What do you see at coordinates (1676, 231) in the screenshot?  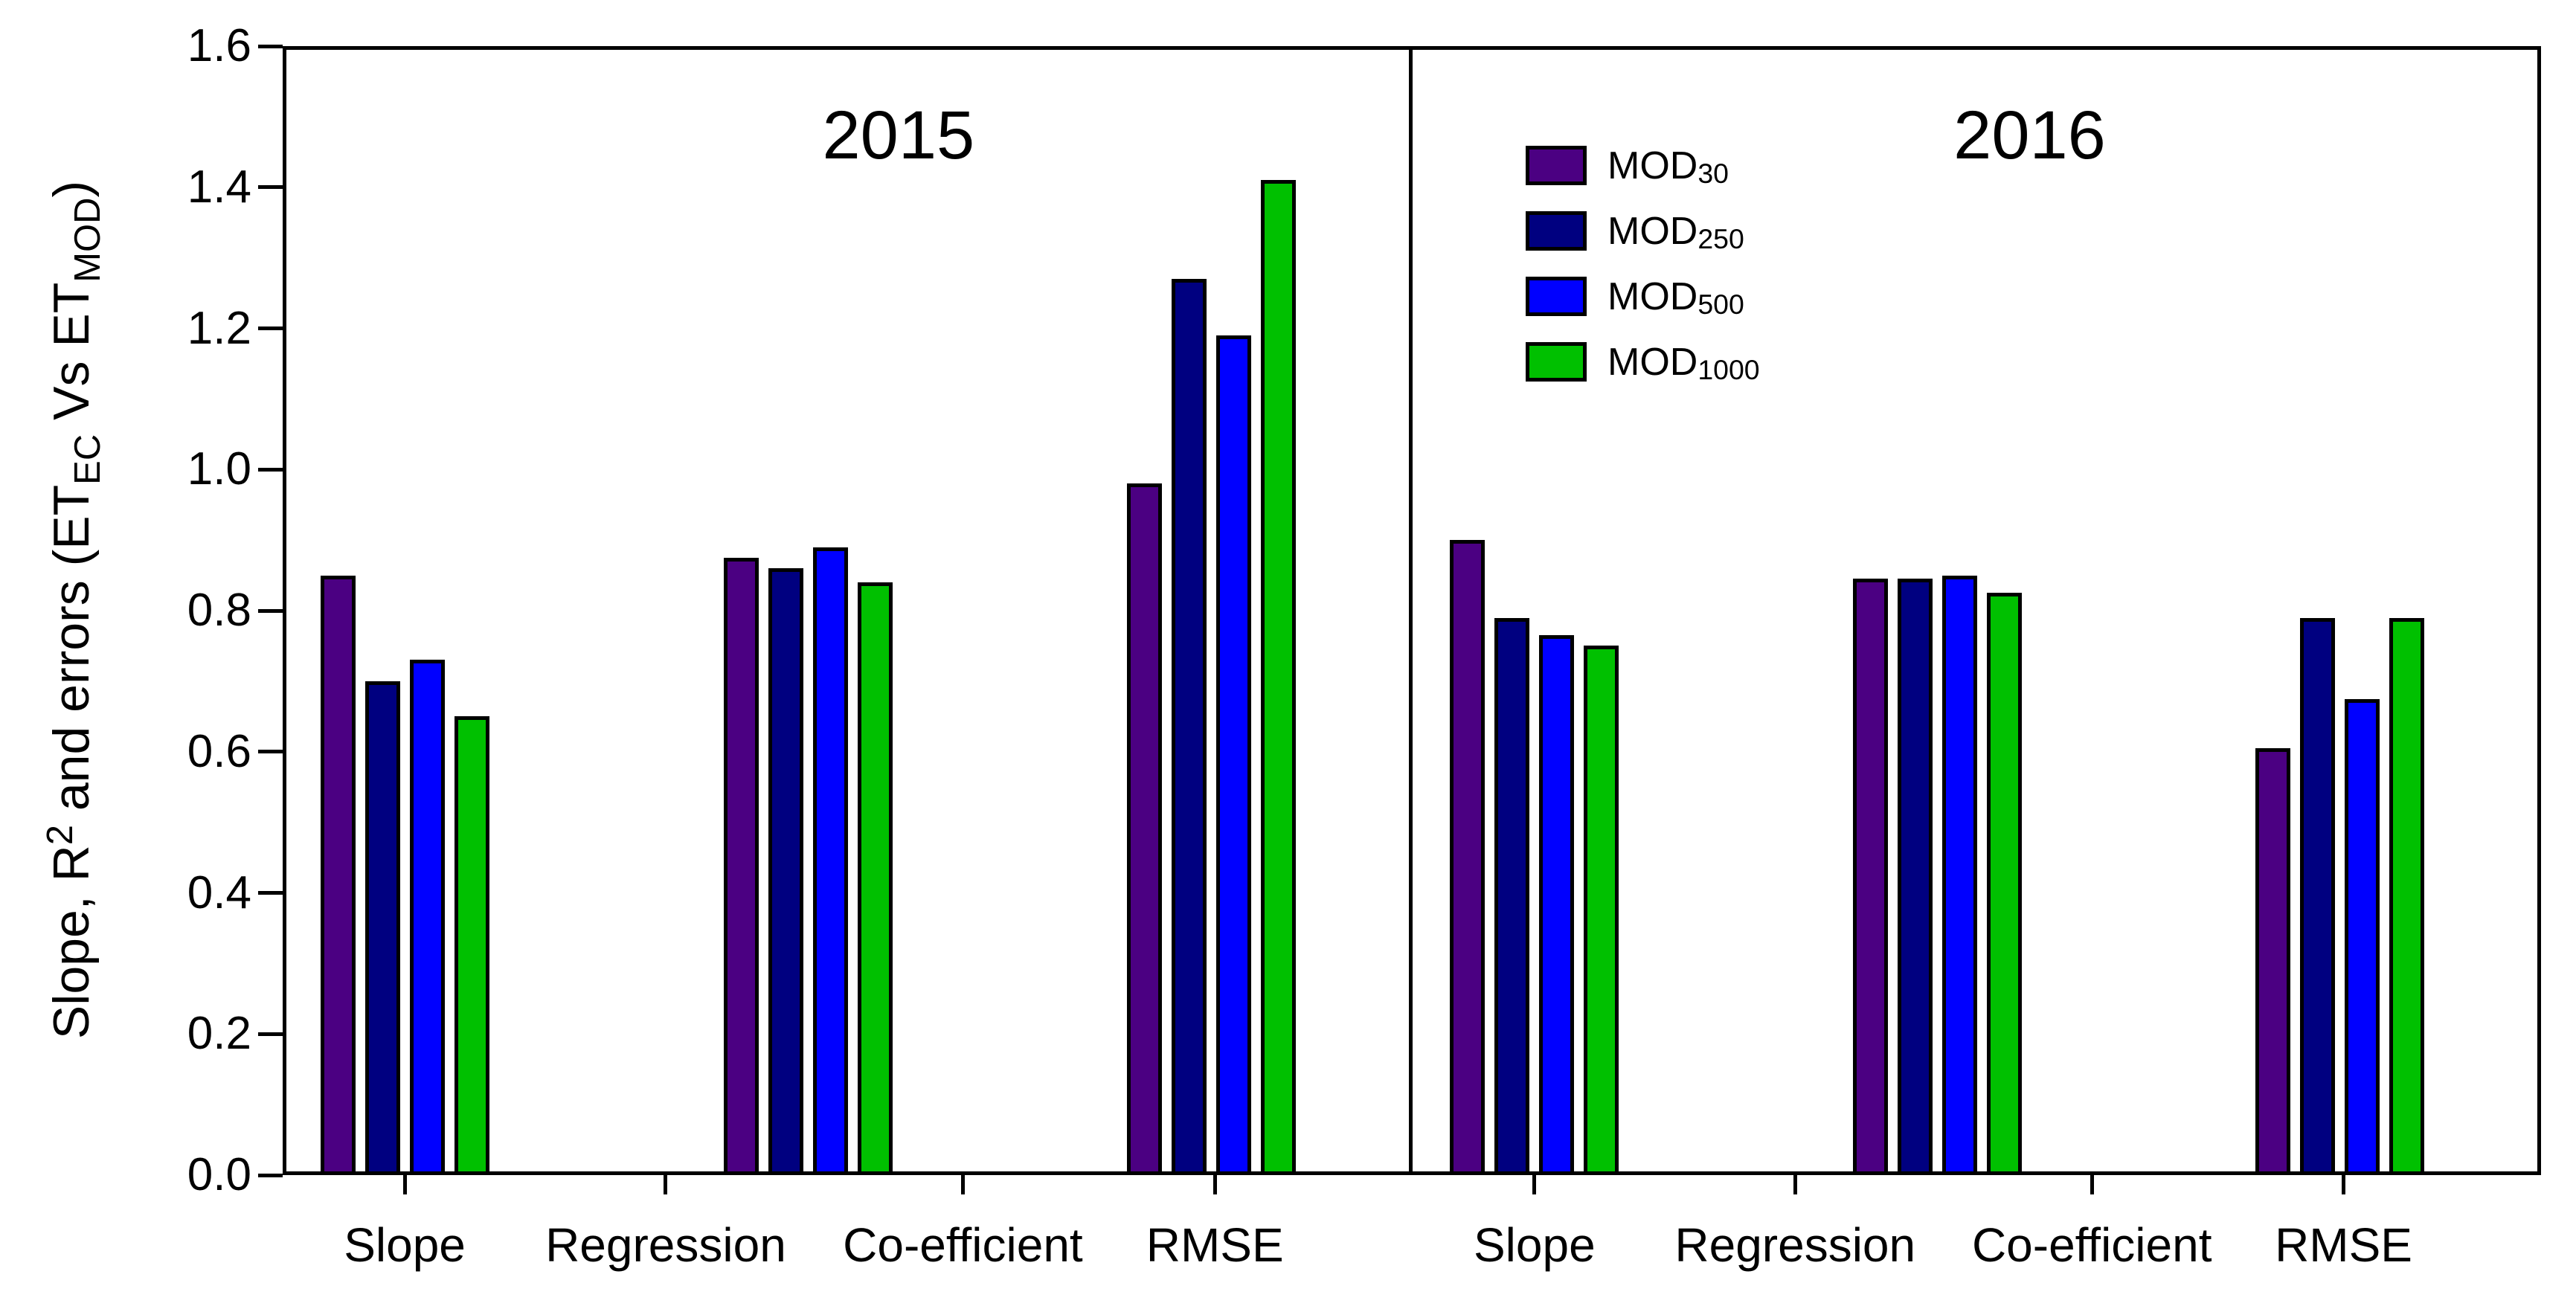 I see `legend-label-mod250: MOD 250` at bounding box center [1676, 231].